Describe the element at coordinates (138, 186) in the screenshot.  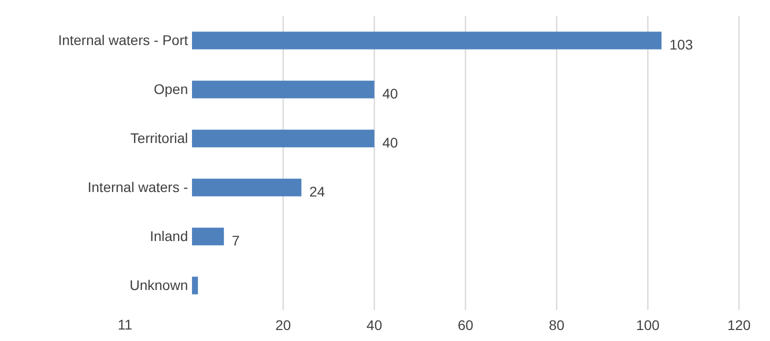
I see `y-tick-label: Internal waters -` at that location.